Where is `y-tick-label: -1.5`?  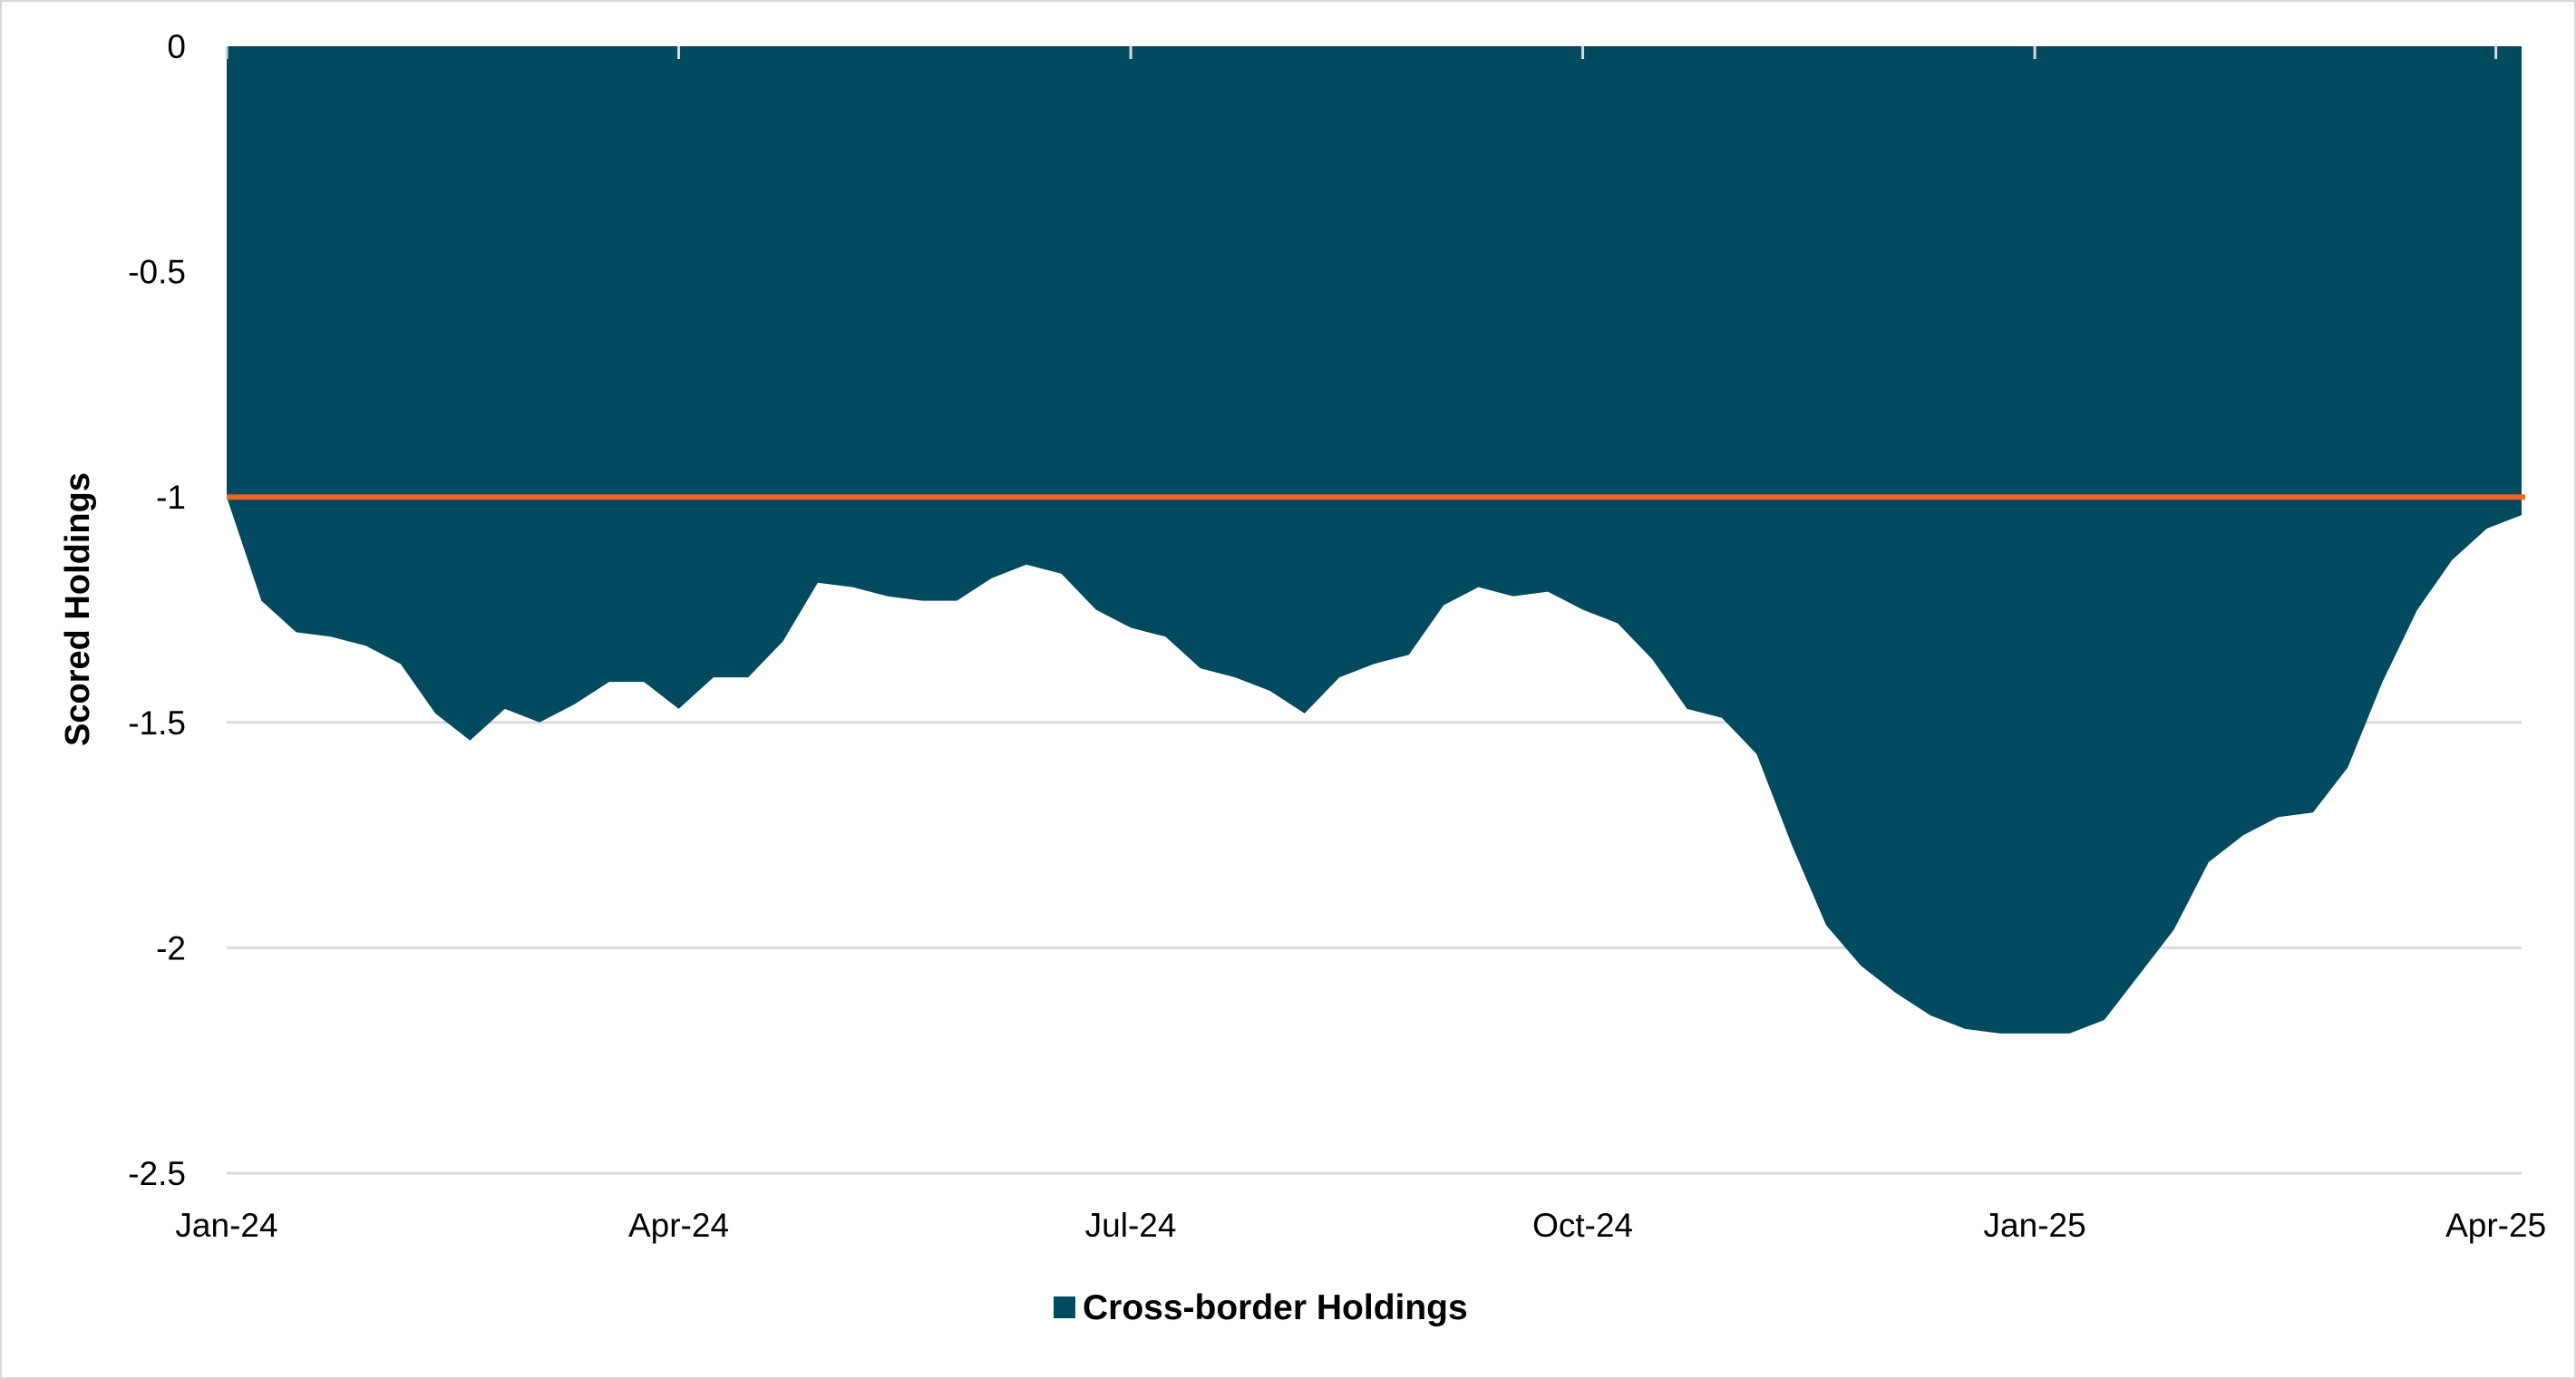 y-tick-label: -1.5 is located at coordinates (157, 723).